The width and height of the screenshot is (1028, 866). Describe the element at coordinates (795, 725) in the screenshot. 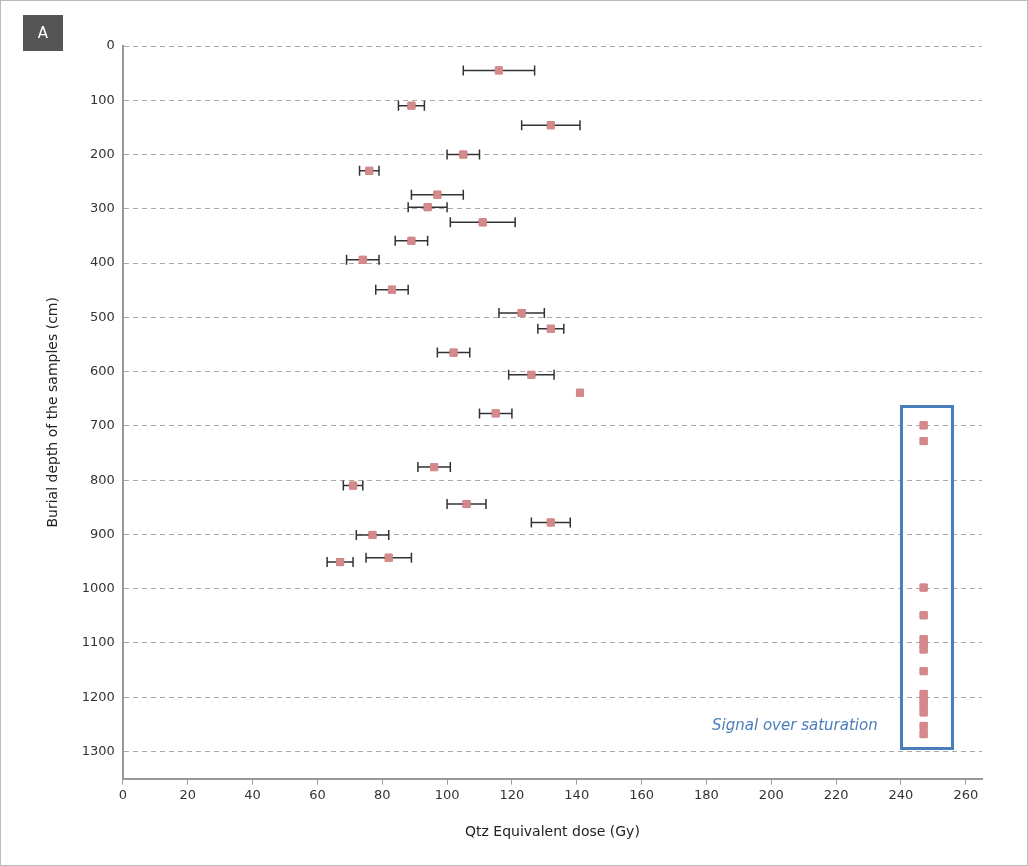

I see `annotation: Signal over saturation` at that location.